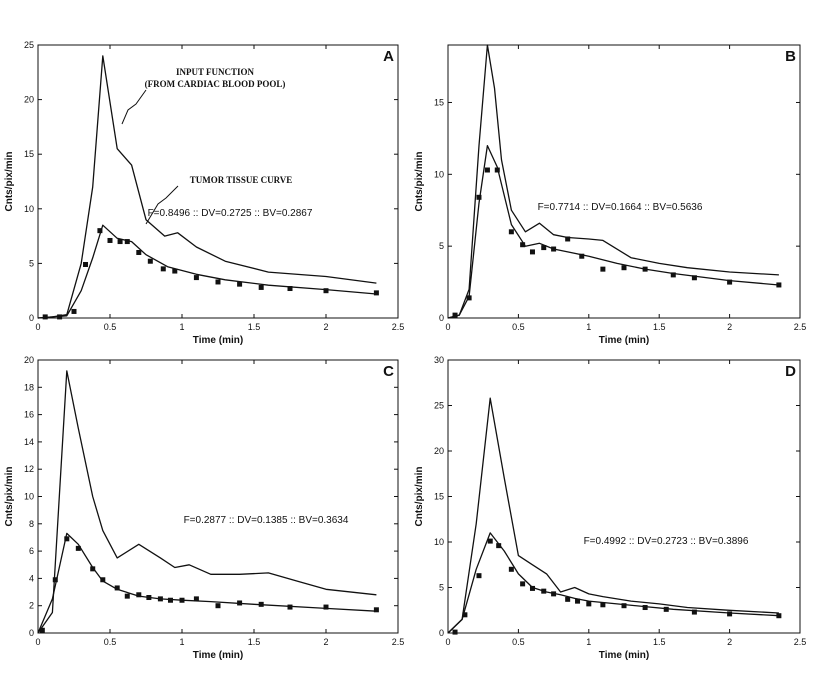  Describe the element at coordinates (29, 415) in the screenshot. I see `y-tick-label: 16` at that location.